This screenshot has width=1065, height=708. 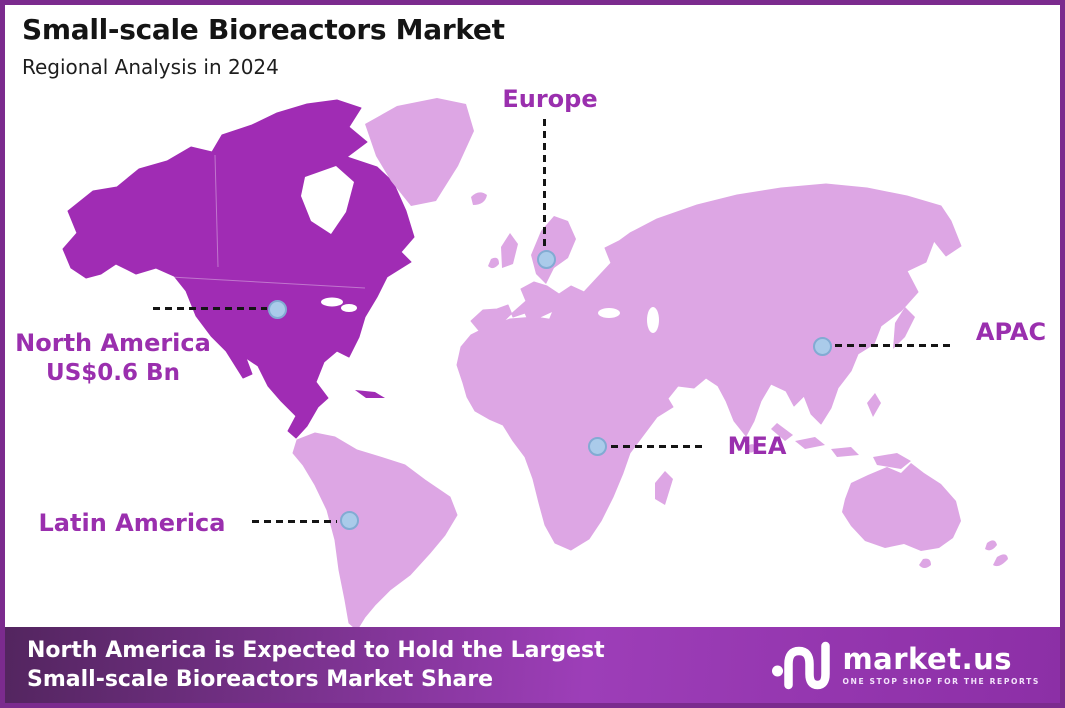 I want to click on region-label-mea-text: MEA, so click(x=757, y=446).